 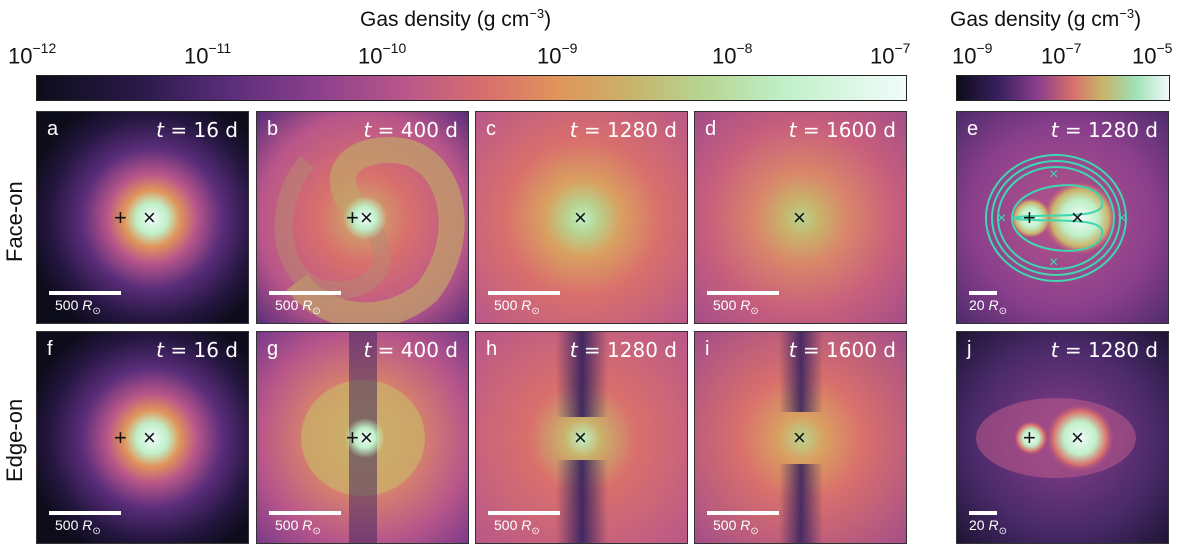 I want to click on panel-j-image, so click(x=1062, y=437).